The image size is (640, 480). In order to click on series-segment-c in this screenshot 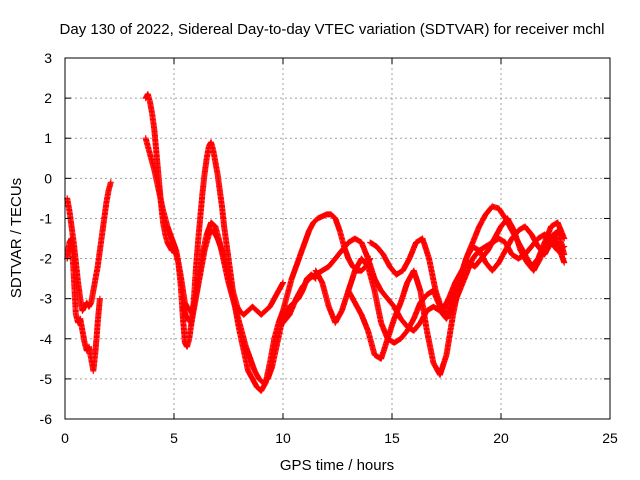, I will do `click(214, 220)`.